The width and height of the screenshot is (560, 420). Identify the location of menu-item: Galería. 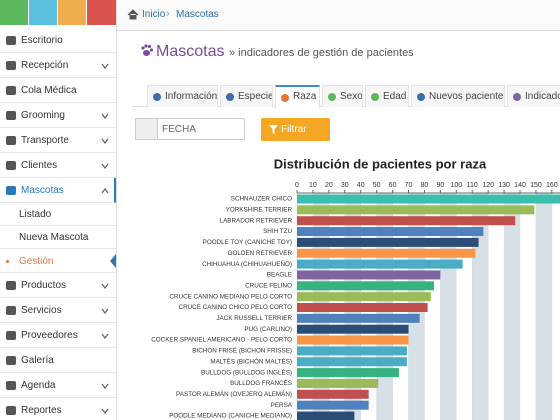
(58, 360).